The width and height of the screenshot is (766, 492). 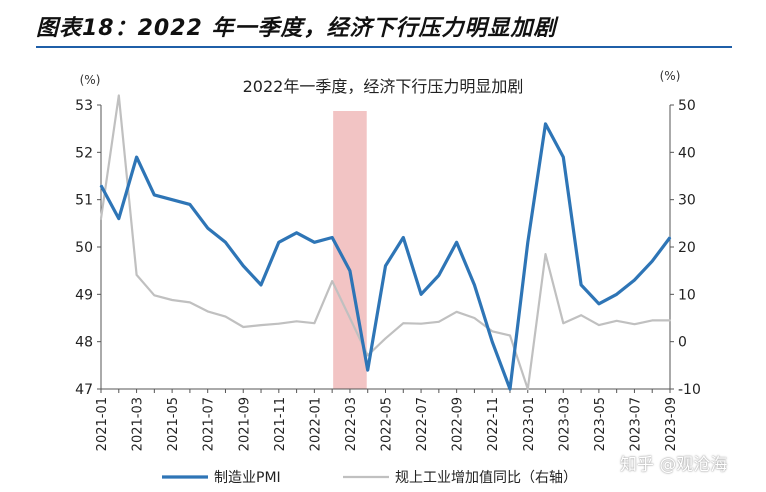 I want to click on x-tick-label: 2023-09, so click(x=671, y=424).